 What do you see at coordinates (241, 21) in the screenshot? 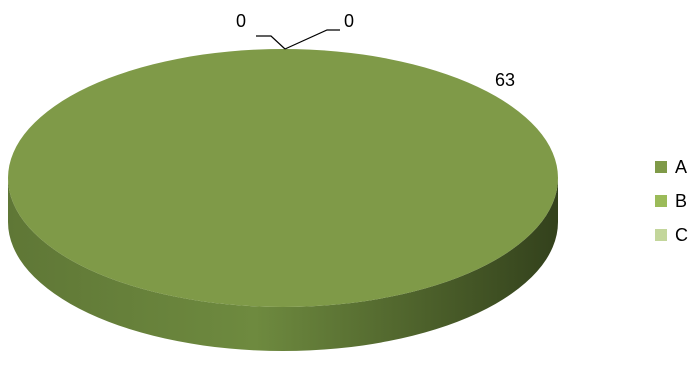
I see `data-label-b: 0` at bounding box center [241, 21].